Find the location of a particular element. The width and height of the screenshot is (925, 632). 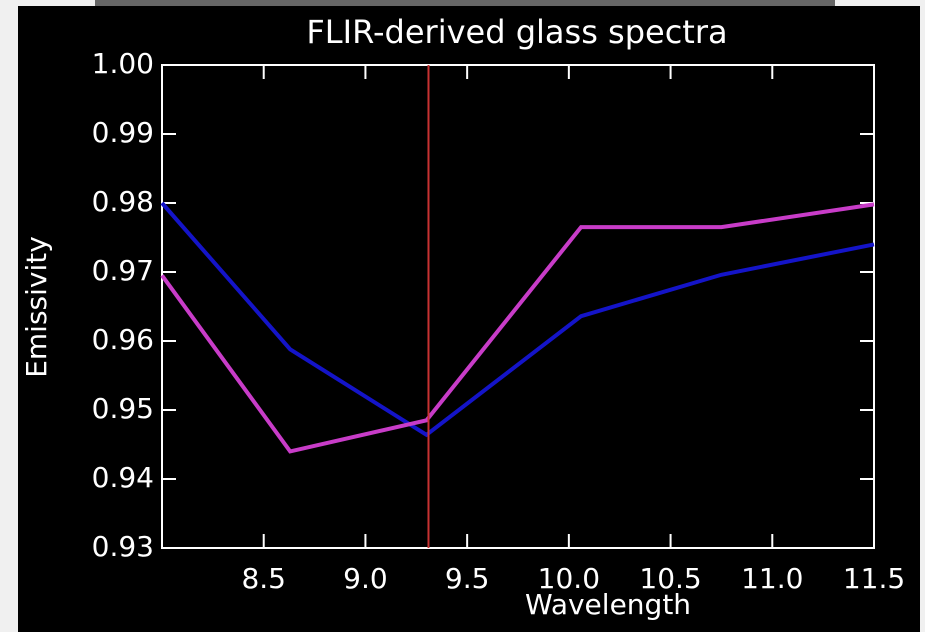

y-tick-label: 0.93 is located at coordinates (123, 546).